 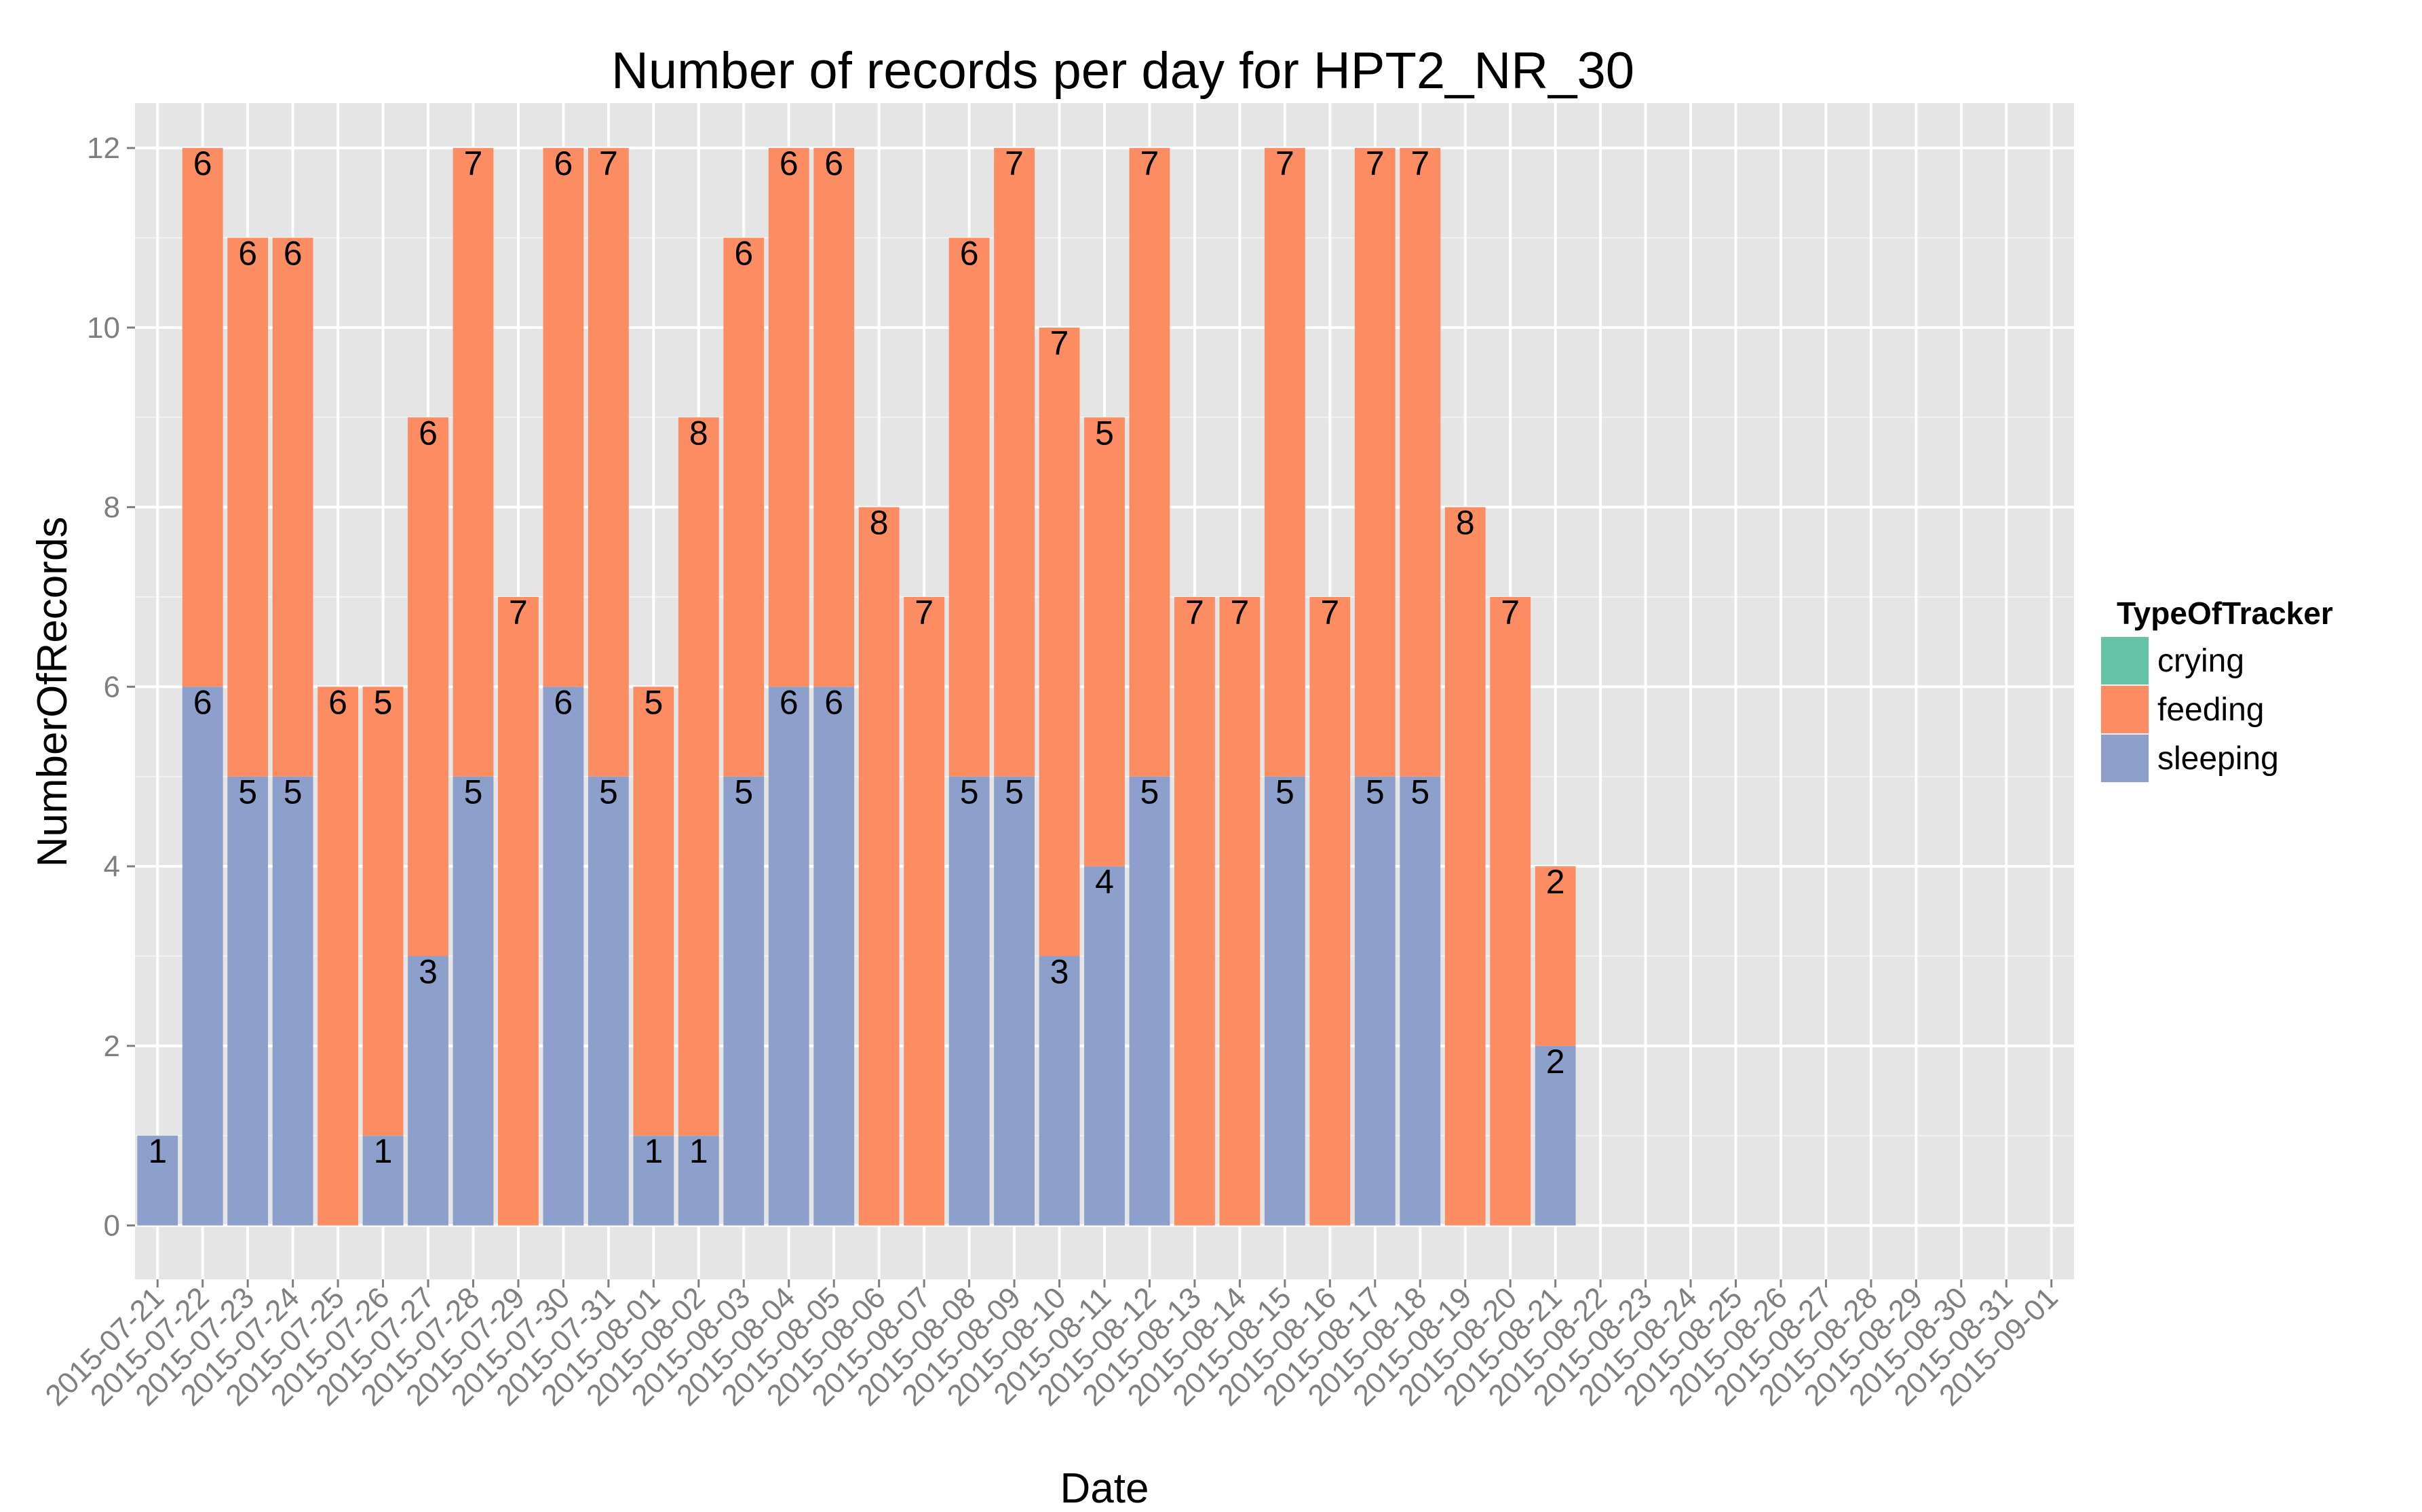 What do you see at coordinates (2210, 710) in the screenshot?
I see `legend-label-feeding: feeding` at bounding box center [2210, 710].